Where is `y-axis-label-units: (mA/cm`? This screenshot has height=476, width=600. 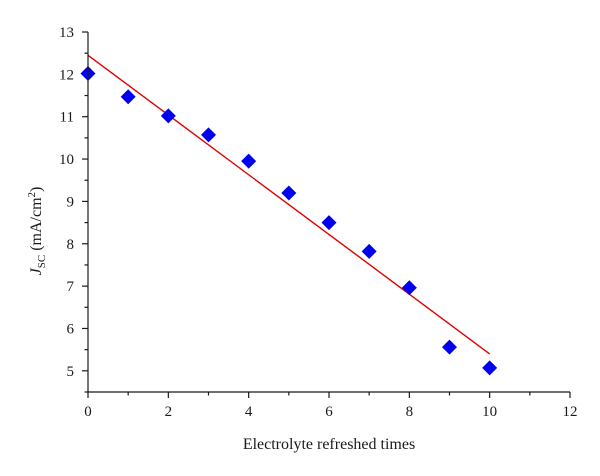
y-axis-label-units: (mA/cm is located at coordinates (36, 226).